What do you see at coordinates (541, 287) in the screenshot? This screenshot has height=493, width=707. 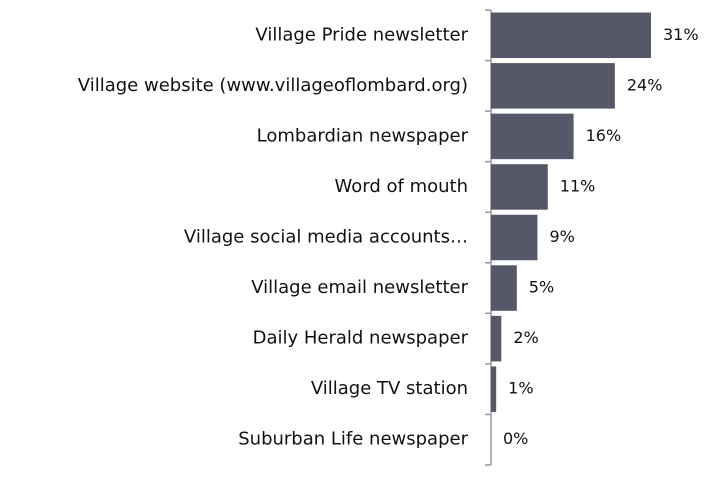 I see `value-label: 5%` at bounding box center [541, 287].